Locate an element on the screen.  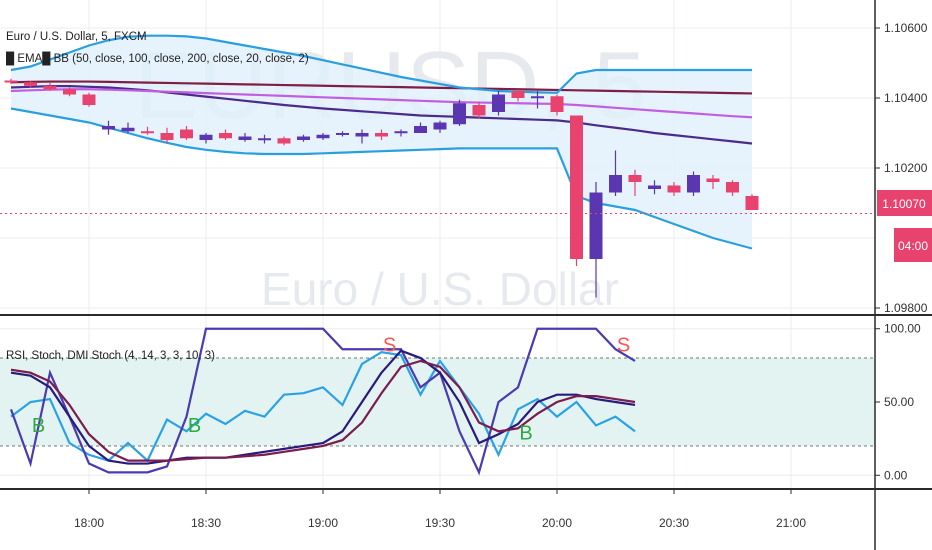
ema-50-line is located at coordinates (381, 114).